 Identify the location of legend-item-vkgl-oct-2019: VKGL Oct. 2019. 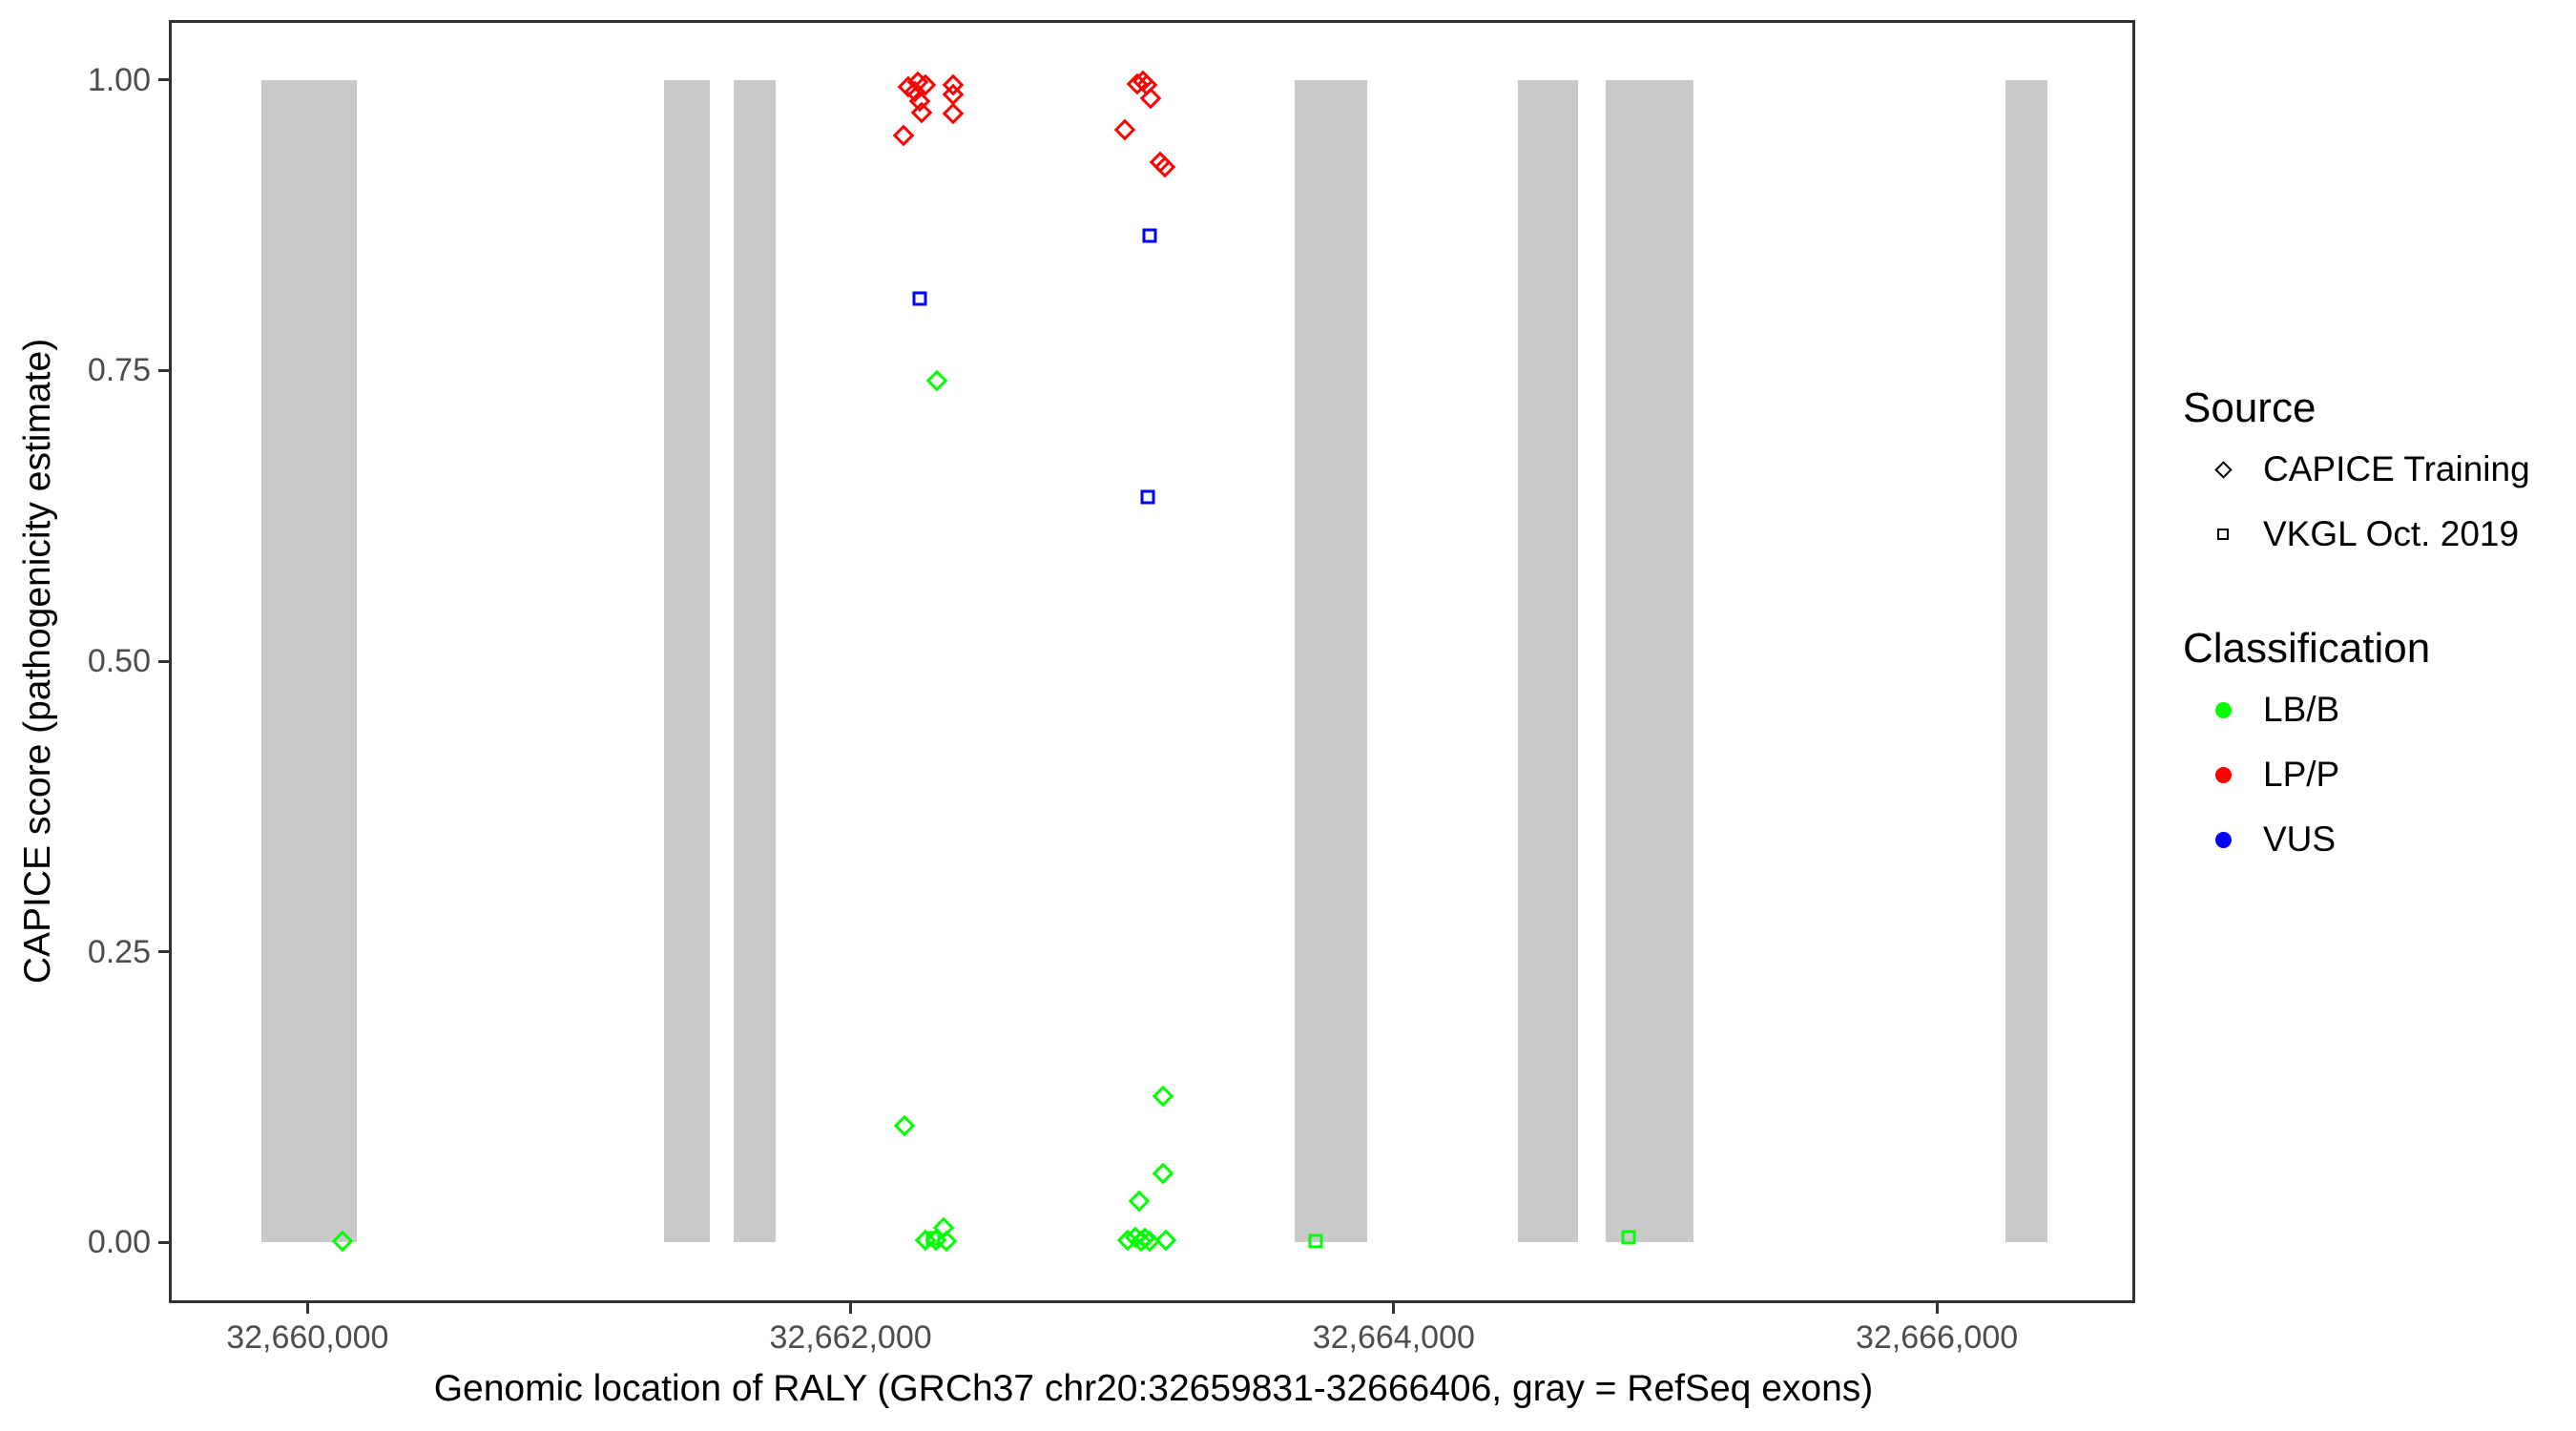
(2378, 534).